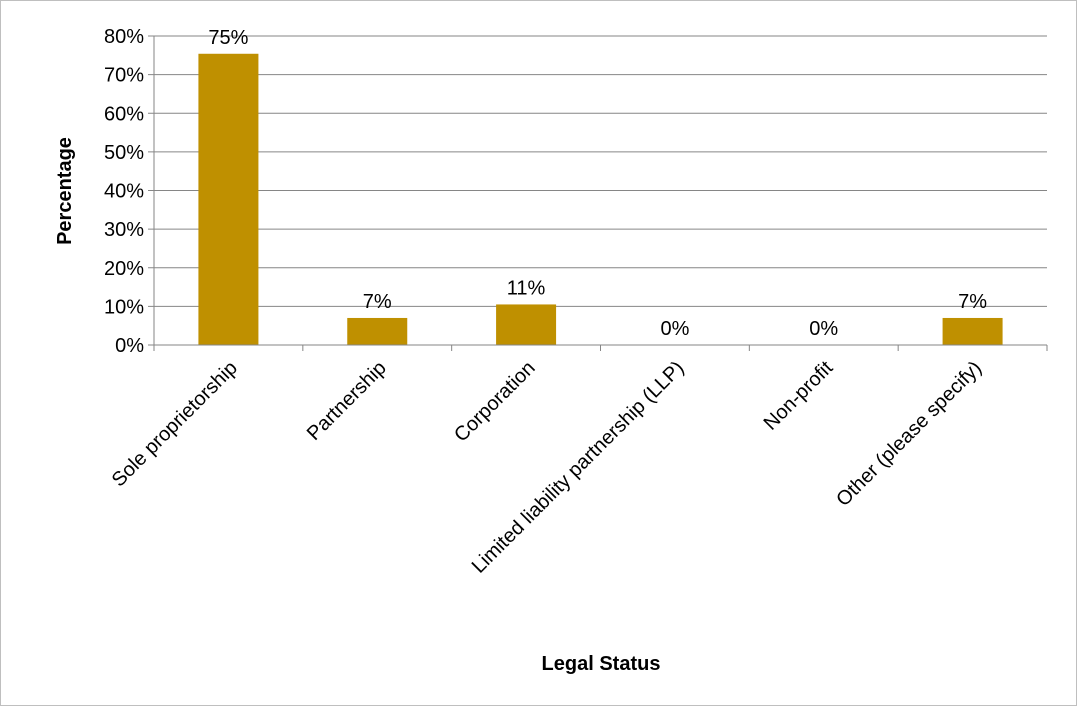 Image resolution: width=1077 pixels, height=710 pixels. I want to click on y-tick-labels: 0% 10% 20% 30% 40% 50% 60% 70% 80%, so click(124, 191).